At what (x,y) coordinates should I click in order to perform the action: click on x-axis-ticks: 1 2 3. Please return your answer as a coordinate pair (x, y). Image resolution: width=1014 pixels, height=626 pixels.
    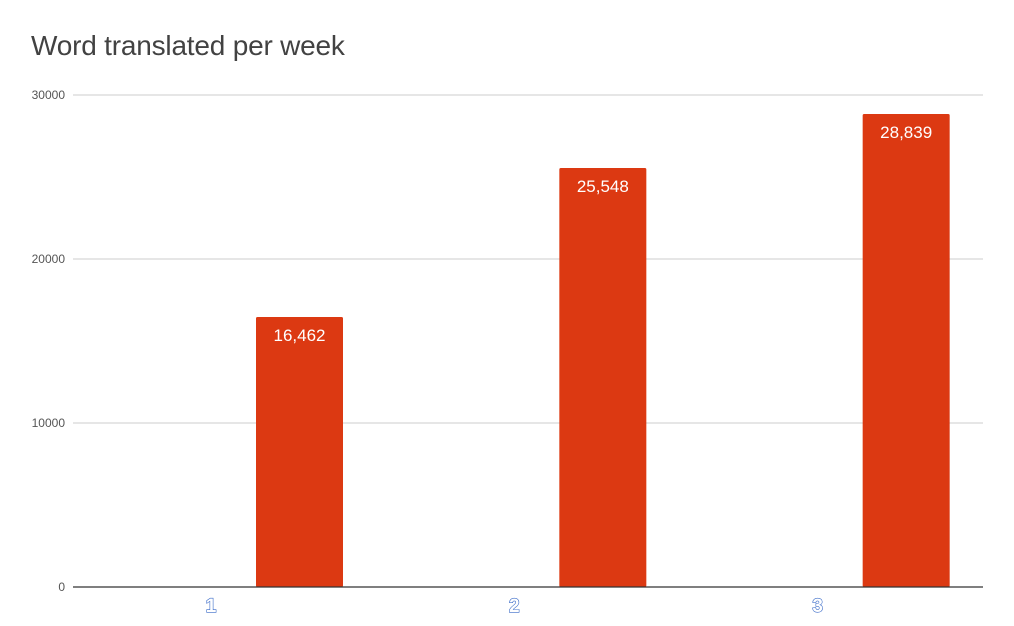
    Looking at the image, I should click on (514, 606).